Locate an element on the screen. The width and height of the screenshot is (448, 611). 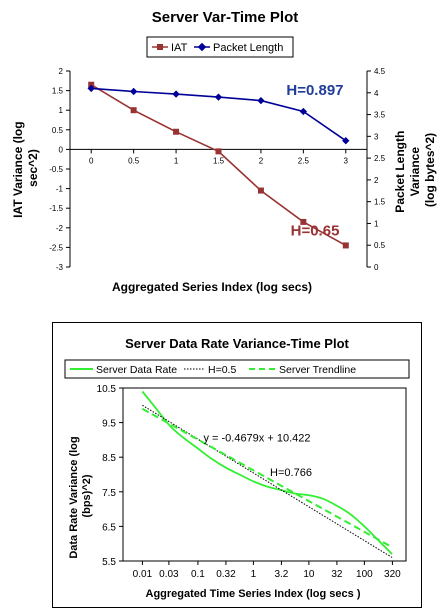
y-tick-label-right: 1 is located at coordinates (376, 223).